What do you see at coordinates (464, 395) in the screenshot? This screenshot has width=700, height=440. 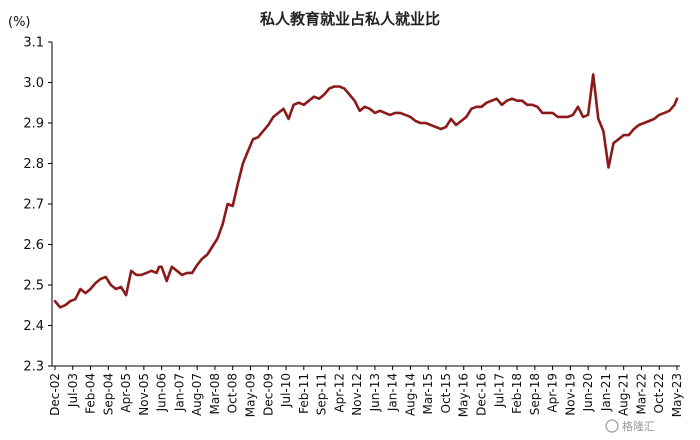 I see `x-tick-label: May-16` at bounding box center [464, 395].